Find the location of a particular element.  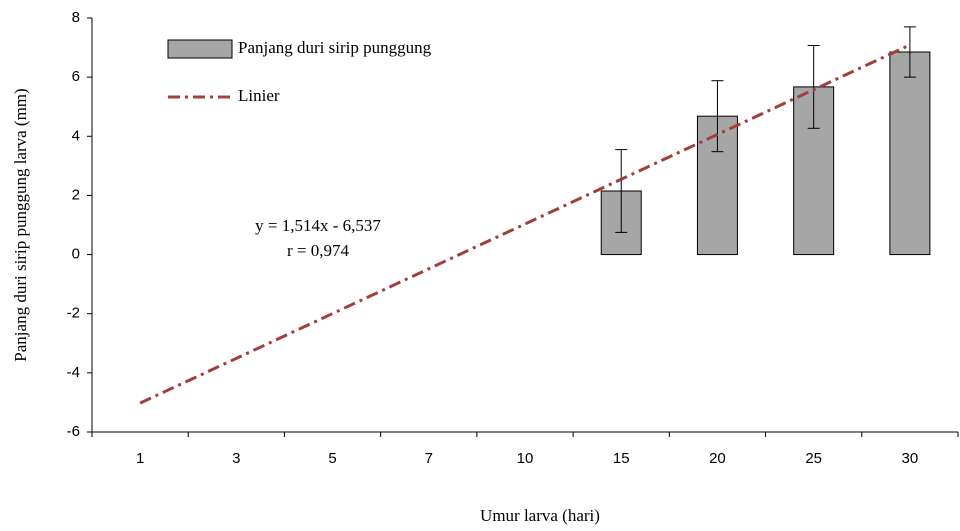

x-tick-label: 7 is located at coordinates (429, 458).